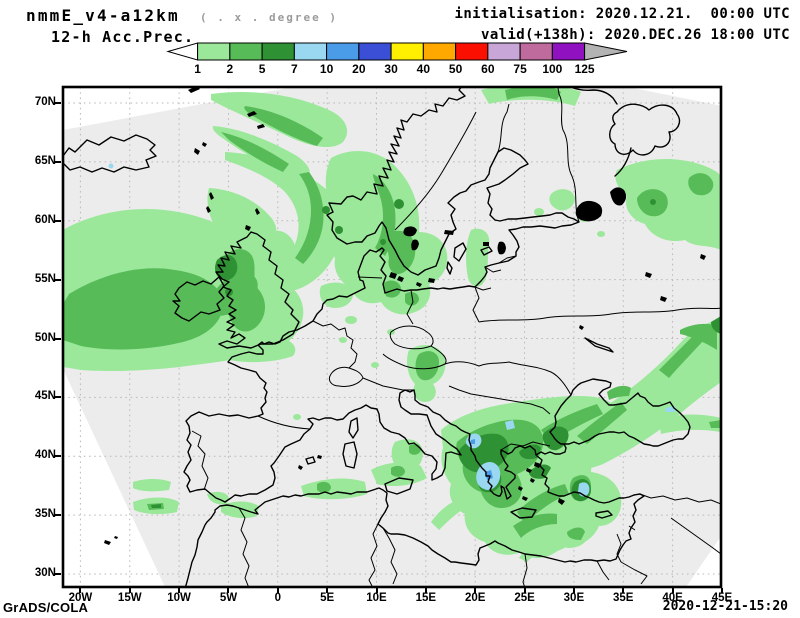 The height and width of the screenshot is (618, 800). I want to click on lon-axis-label: 15W, so click(129, 598).